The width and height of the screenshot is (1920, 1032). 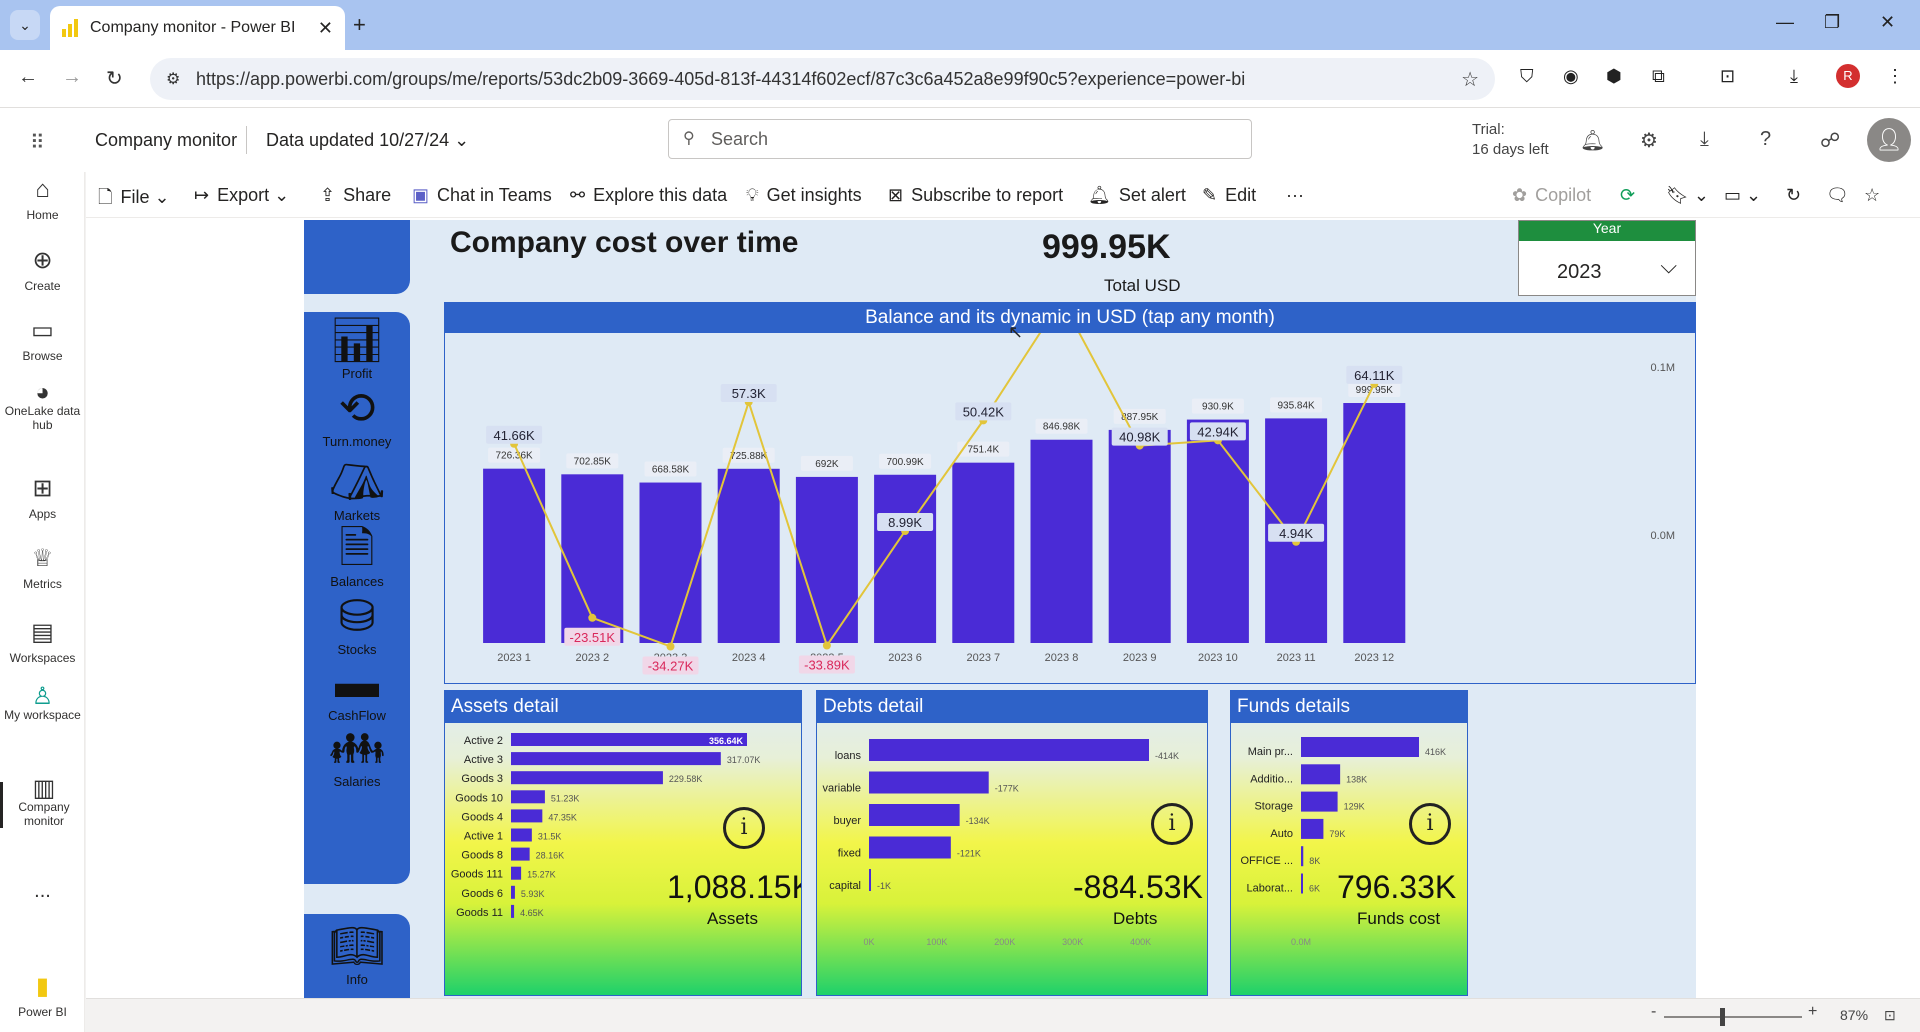 What do you see at coordinates (1813, 1011) in the screenshot?
I see `zoom-in-button: +` at bounding box center [1813, 1011].